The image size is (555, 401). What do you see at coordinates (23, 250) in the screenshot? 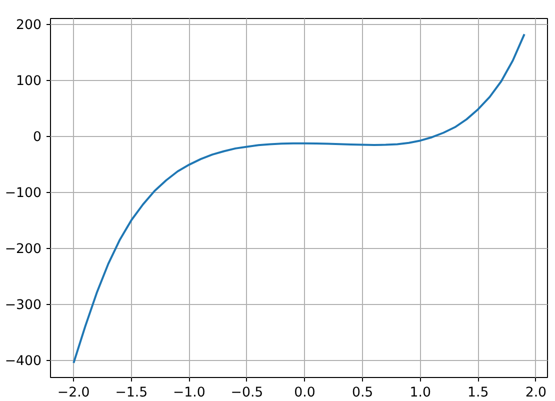
I see `y-tick-label: −200` at bounding box center [23, 250].